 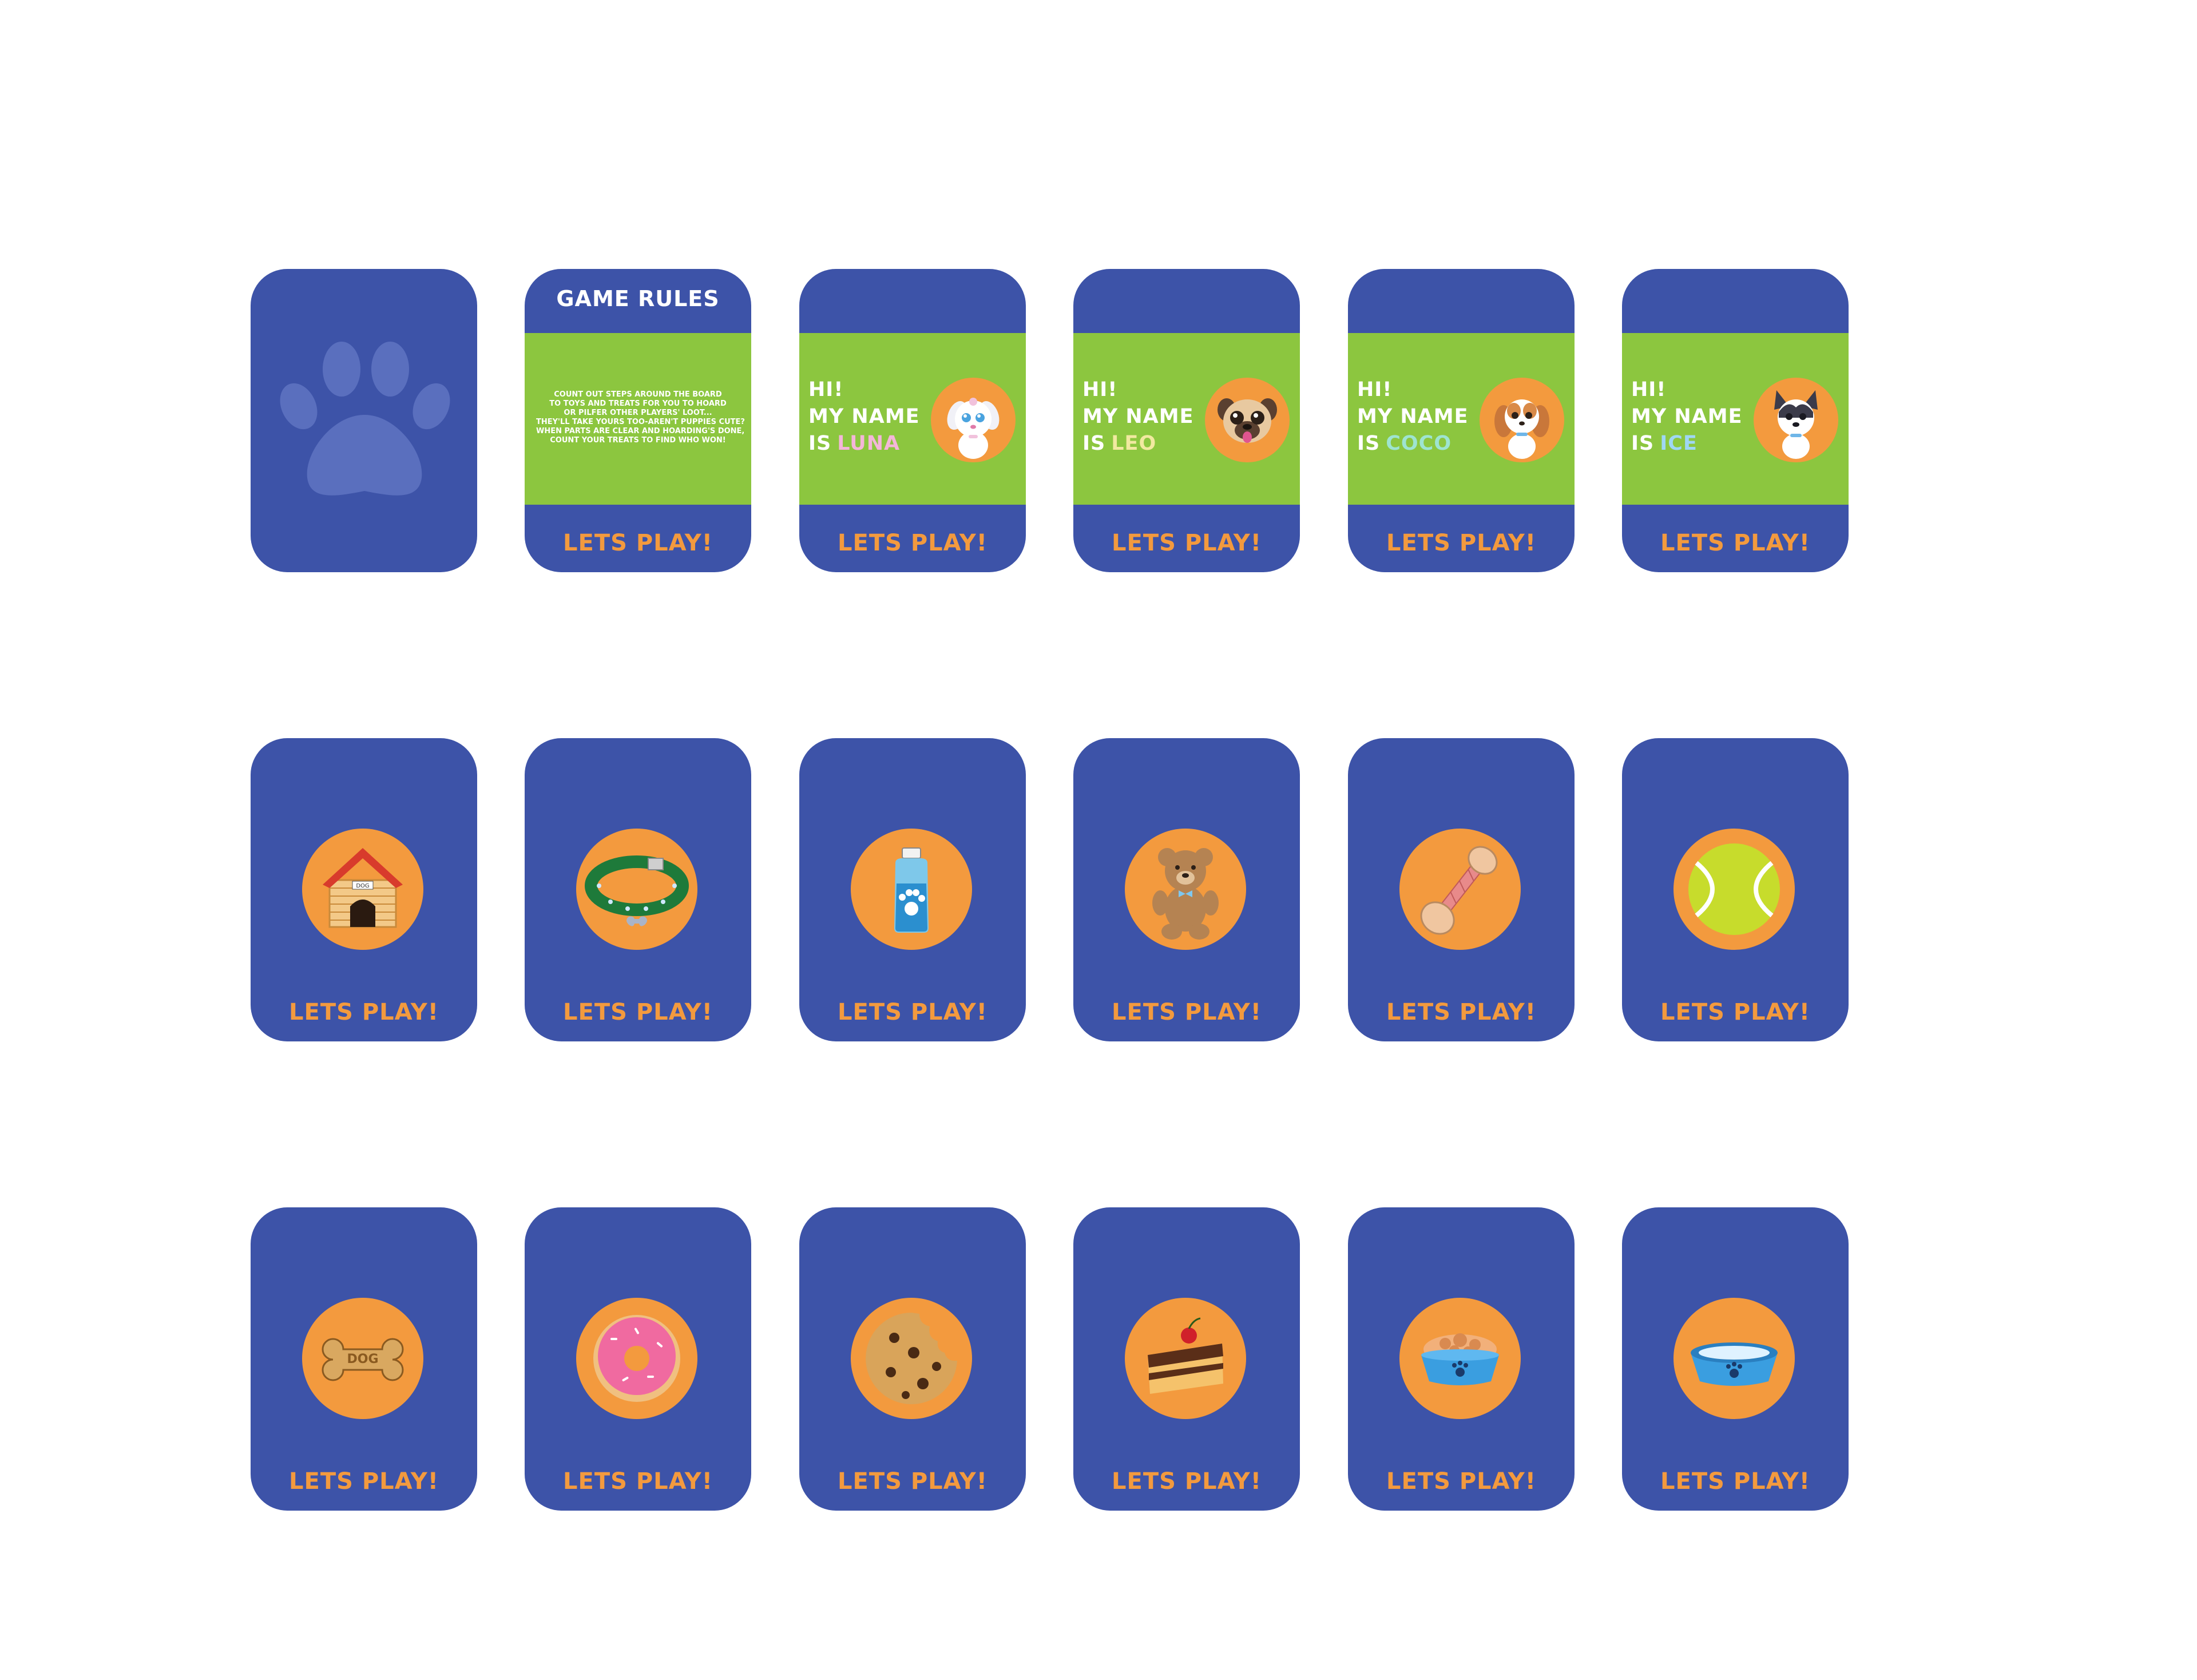 I want to click on water-bowl-icon, so click(x=1734, y=1359).